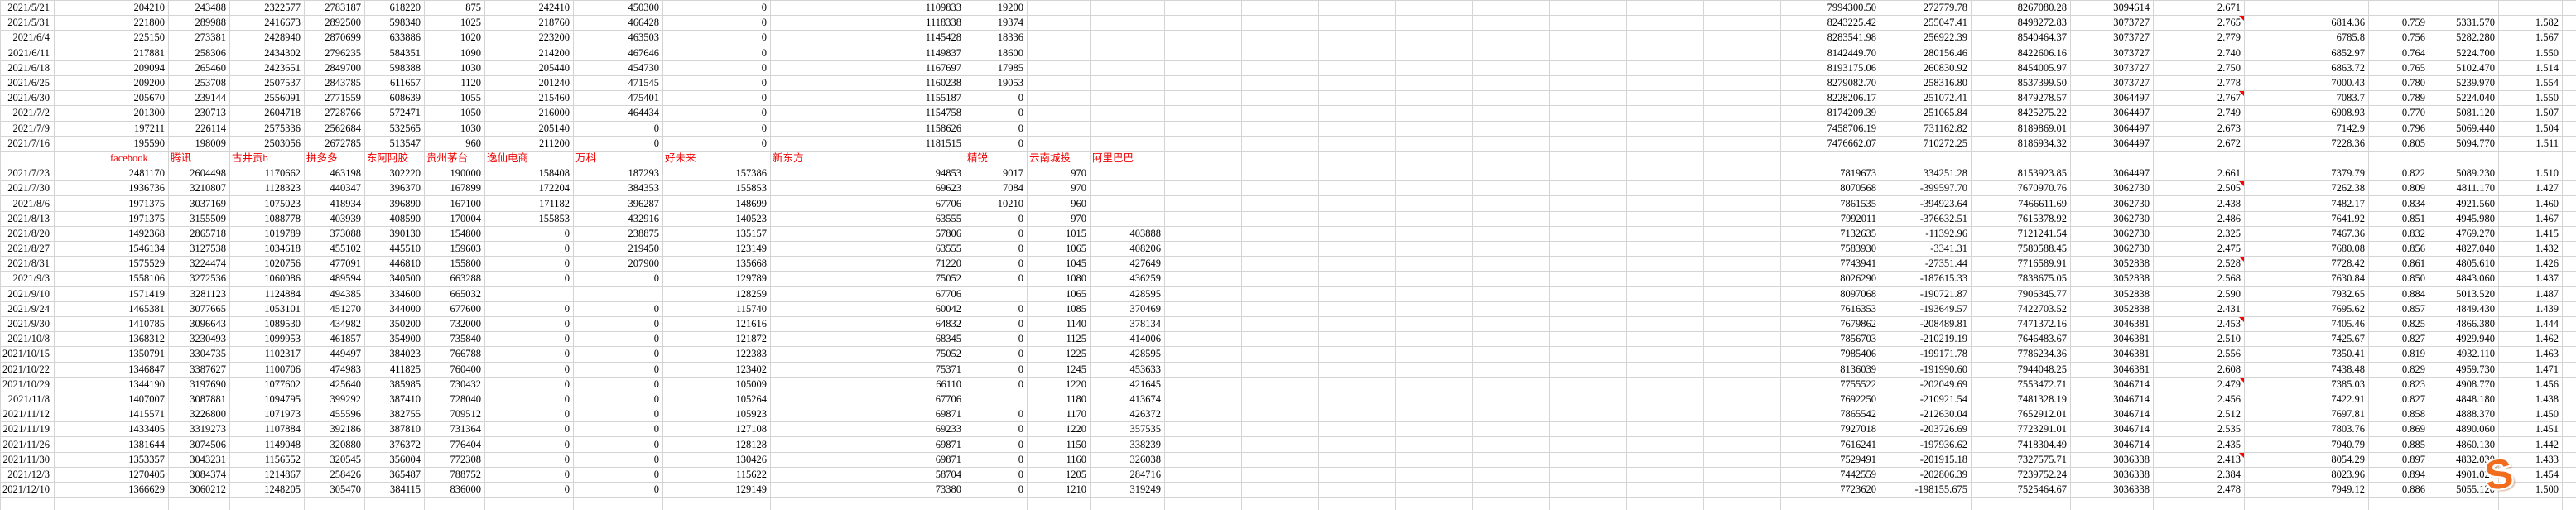 The image size is (2576, 510). What do you see at coordinates (2199, 264) in the screenshot?
I see `cell: 2.528` at bounding box center [2199, 264].